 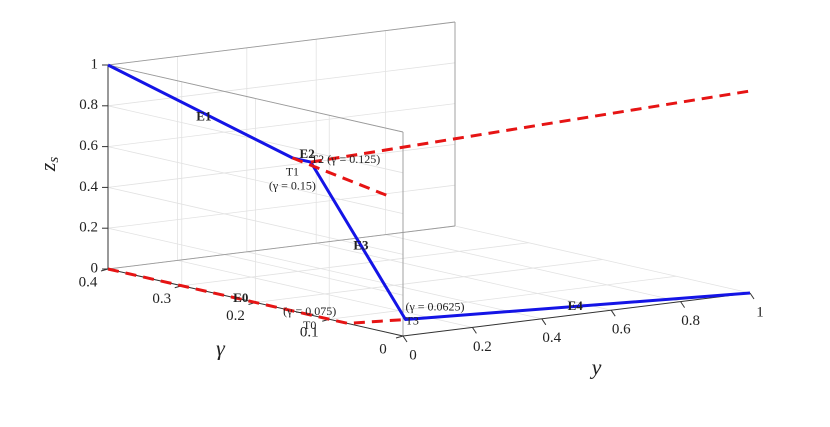 I want to click on x-axis-title: y, so click(x=596, y=367).